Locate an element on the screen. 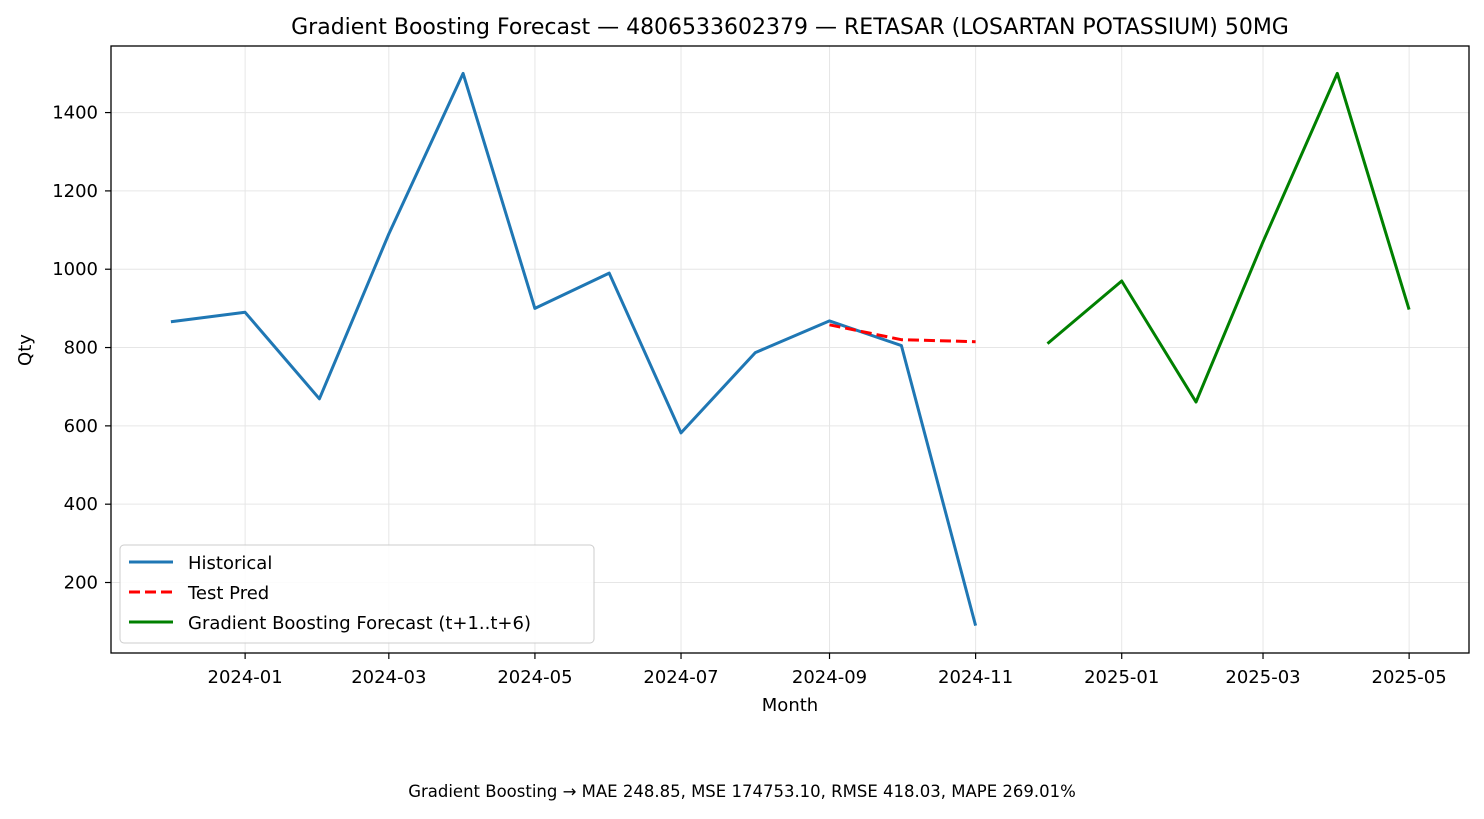 The width and height of the screenshot is (1484, 819). legend-box is located at coordinates (357, 594).